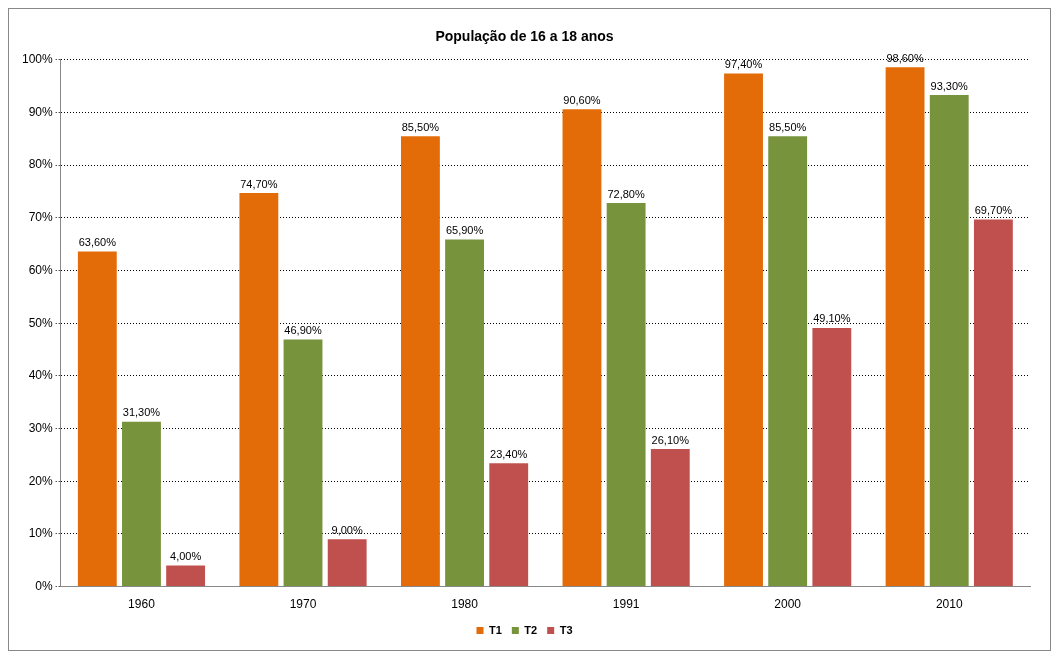  I want to click on y-tick-label: 10%, so click(41, 533).